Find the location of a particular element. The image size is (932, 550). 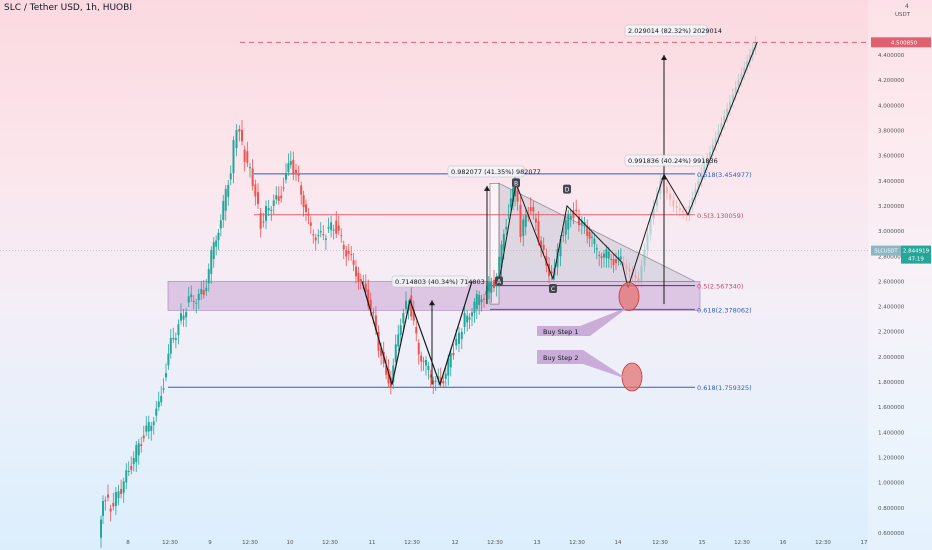

measure-2-label-box is located at coordinates (486, 171).